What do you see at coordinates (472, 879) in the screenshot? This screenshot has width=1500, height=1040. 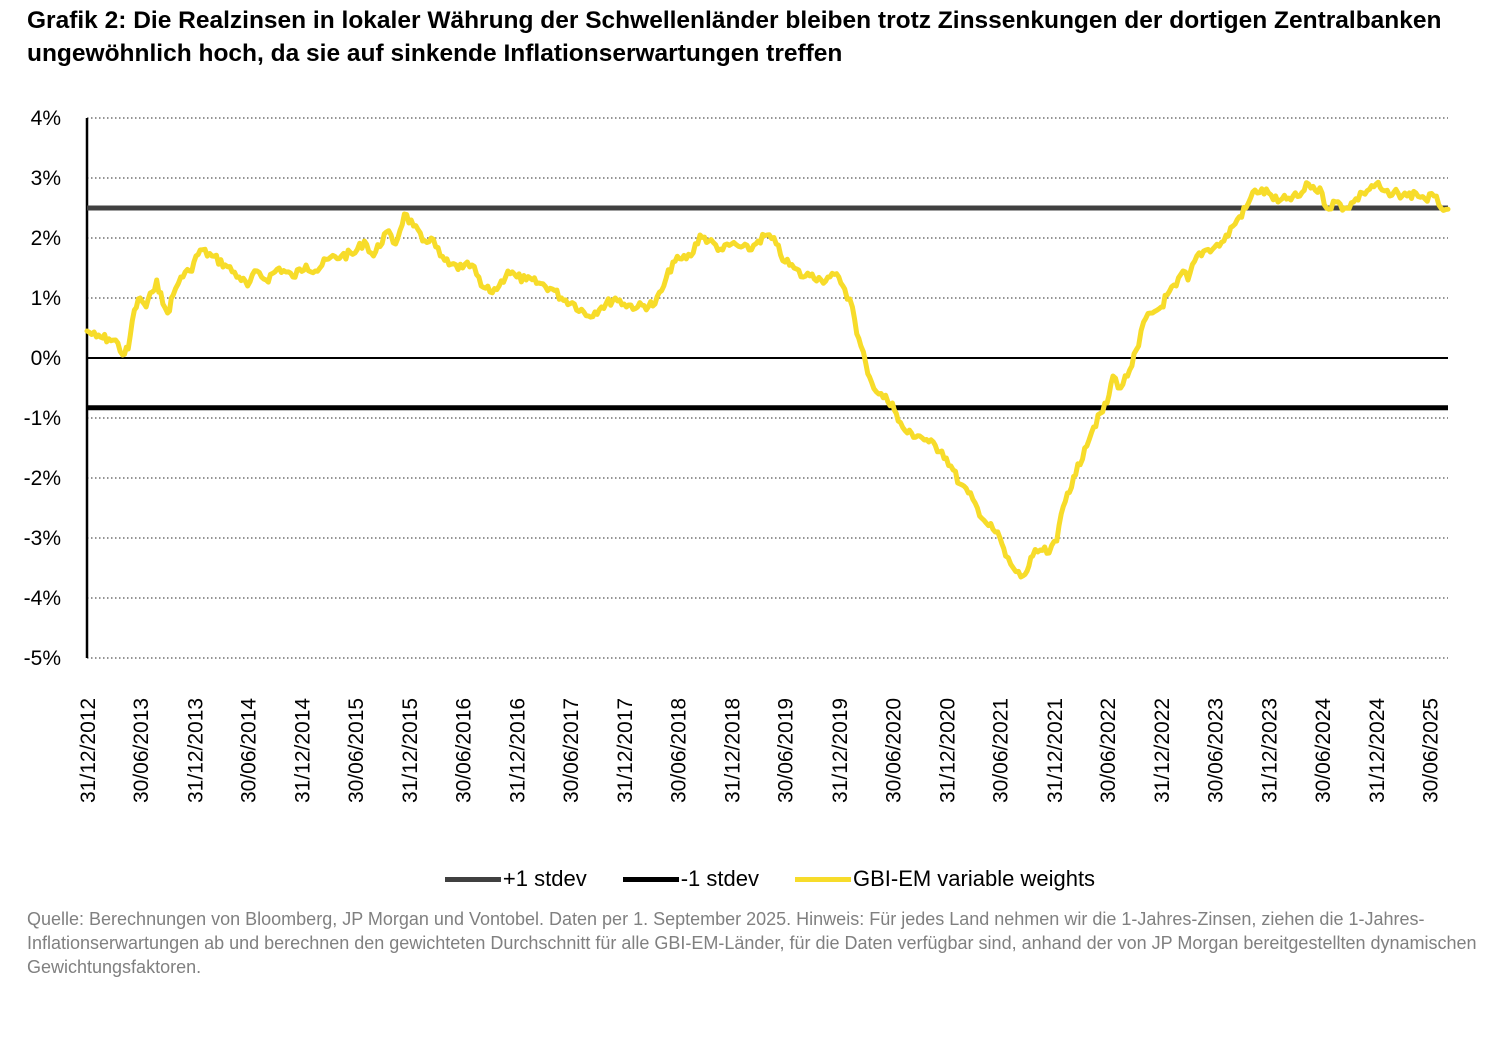 I see `legend-swatch-plus-1-stdev` at bounding box center [472, 879].